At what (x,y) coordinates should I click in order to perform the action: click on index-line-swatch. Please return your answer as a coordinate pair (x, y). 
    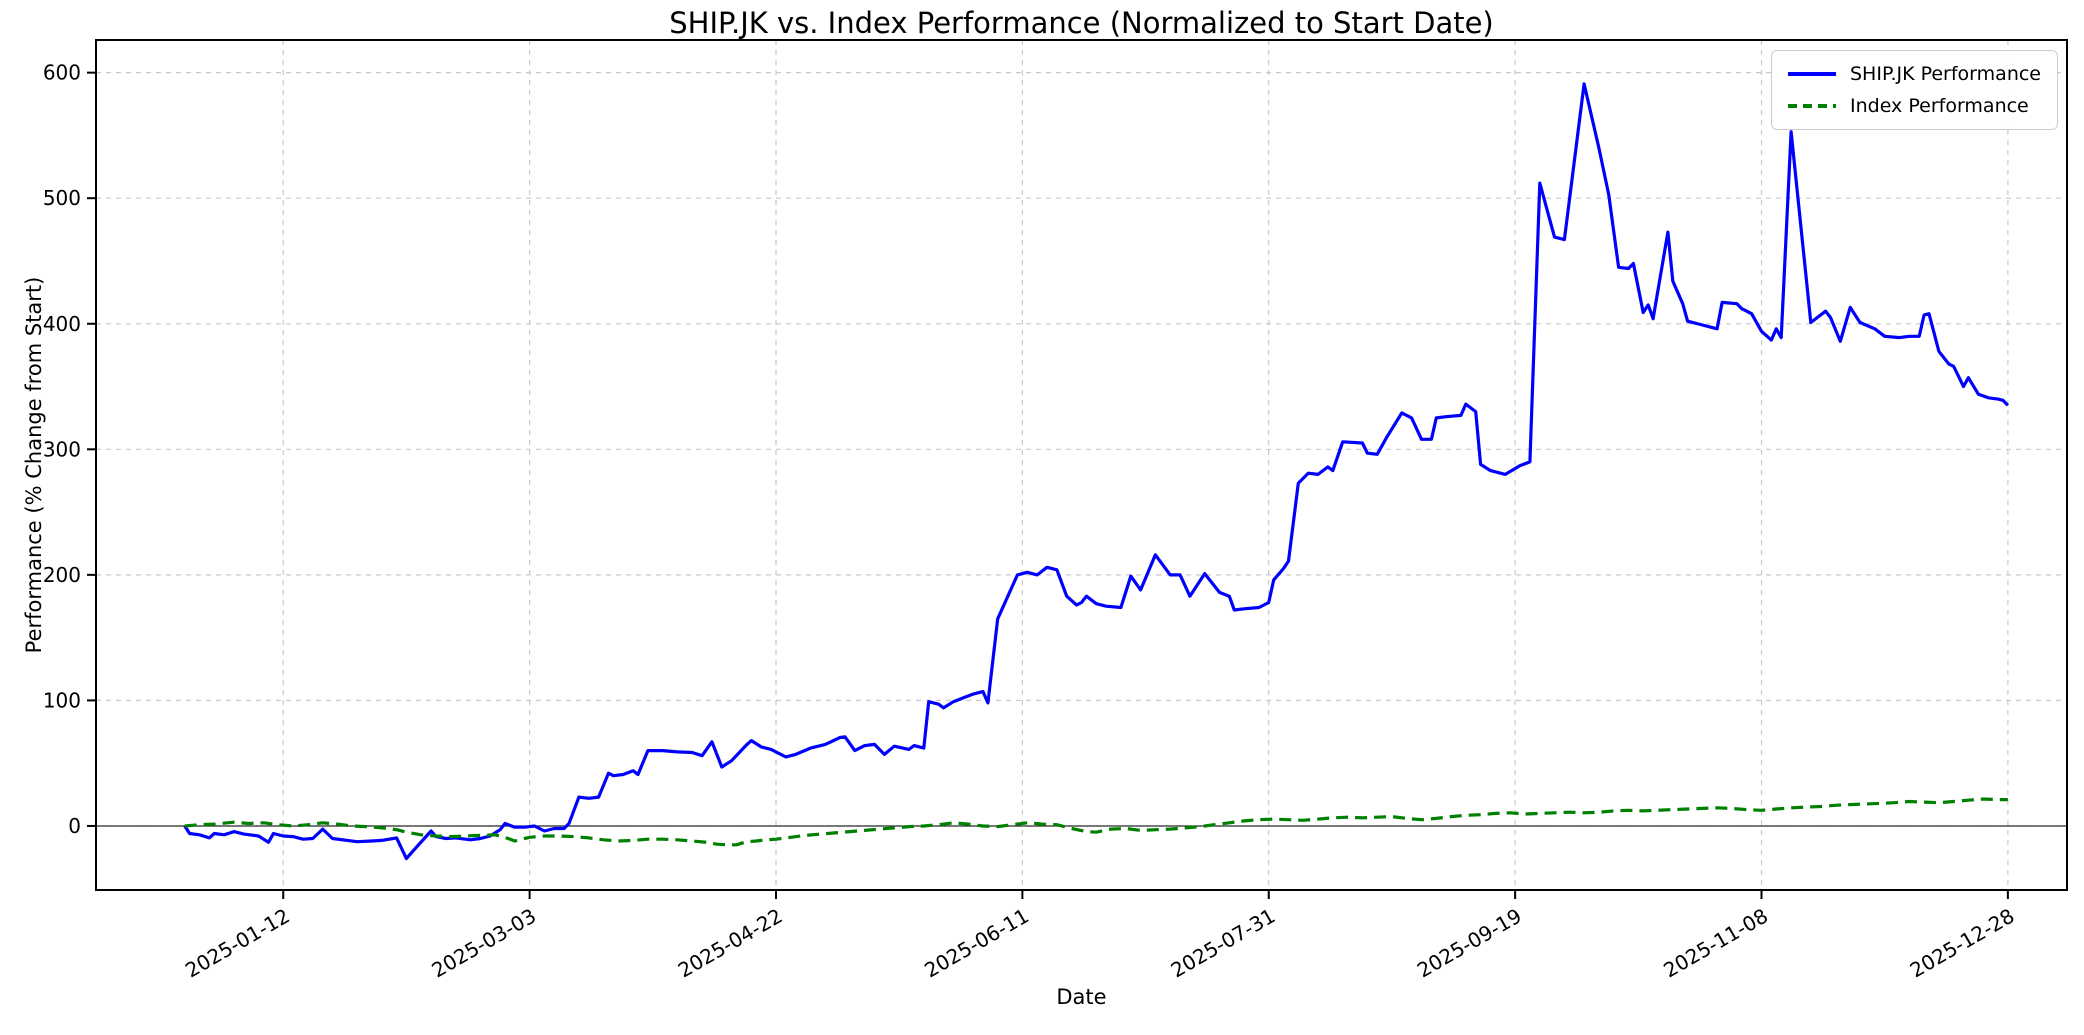
    Looking at the image, I should click on (1812, 106).